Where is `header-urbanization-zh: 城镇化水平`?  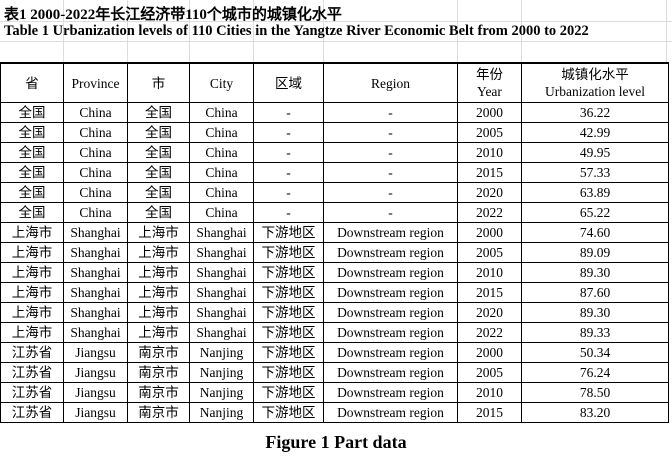
header-urbanization-zh: 城镇化水平 is located at coordinates (595, 74).